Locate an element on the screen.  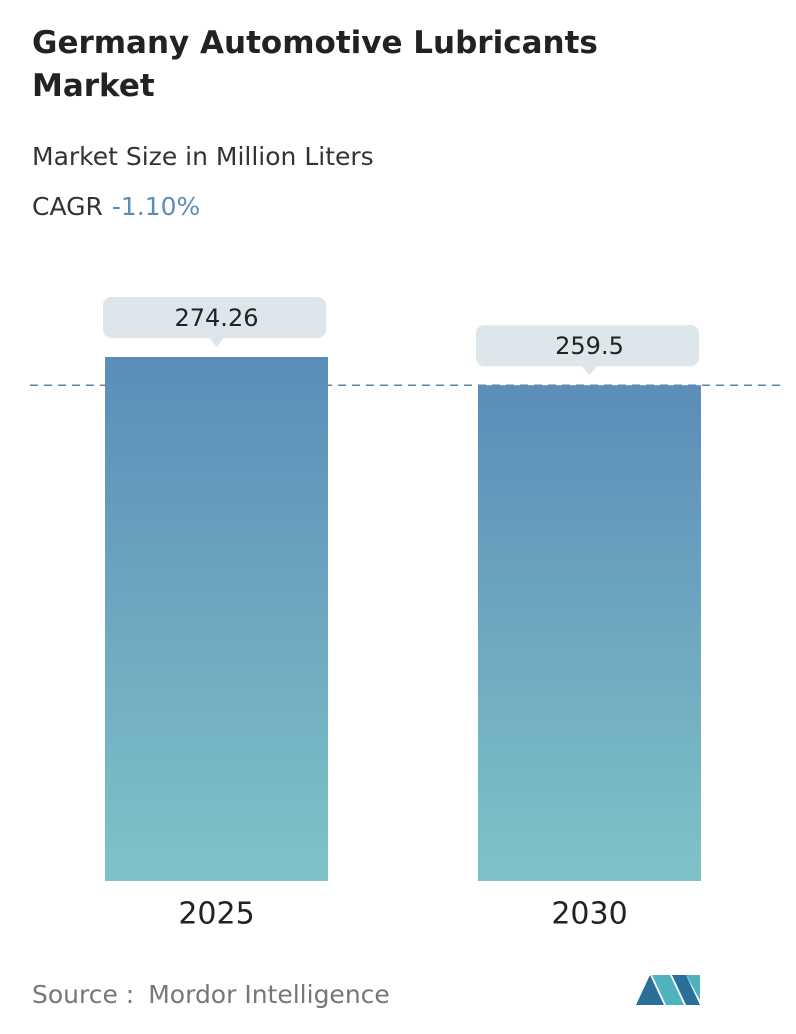
source: Source : Mordor Intelligence is located at coordinates (211, 994).